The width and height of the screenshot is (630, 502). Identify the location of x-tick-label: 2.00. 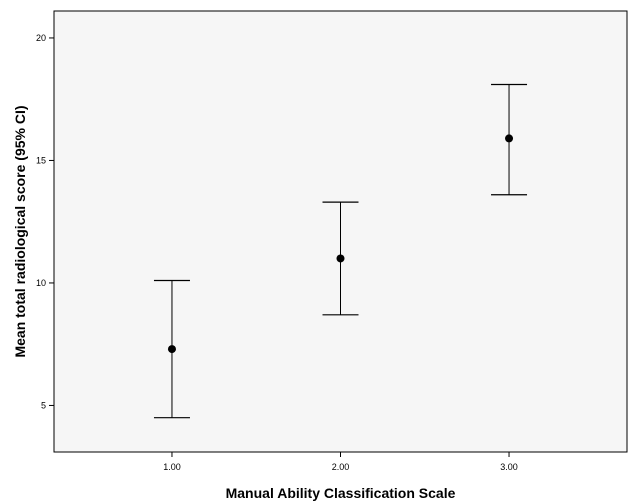
(341, 467).